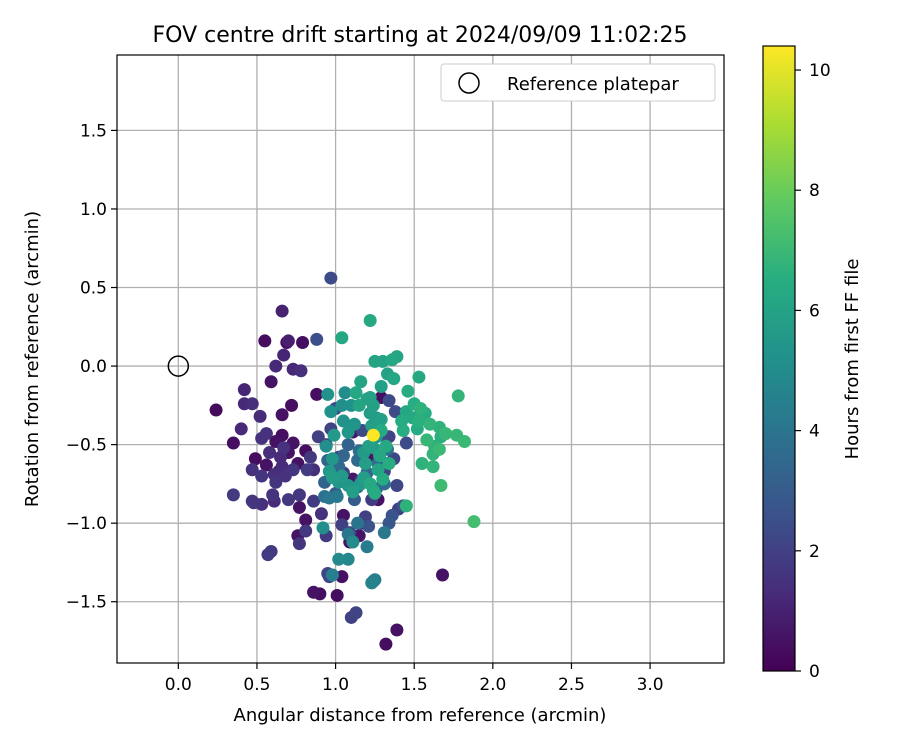 The image size is (900, 750). I want to click on reference-point-marker, so click(178, 366).